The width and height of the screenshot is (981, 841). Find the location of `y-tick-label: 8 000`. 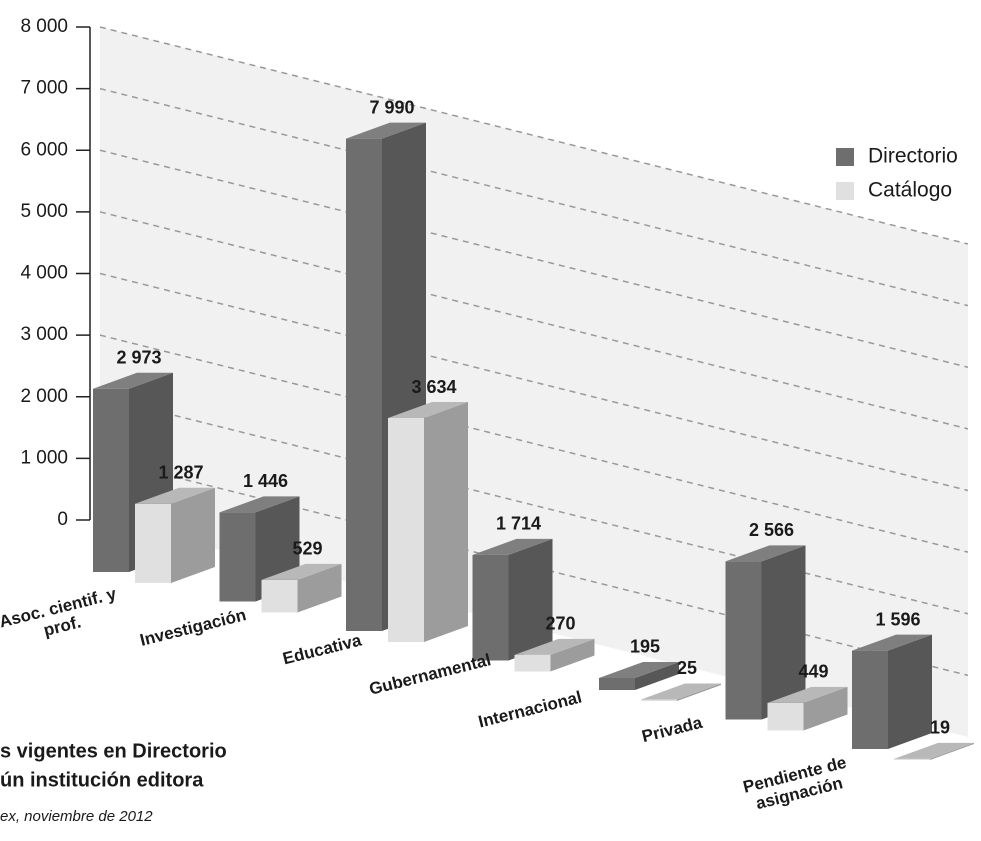

y-tick-label: 8 000 is located at coordinates (44, 26).